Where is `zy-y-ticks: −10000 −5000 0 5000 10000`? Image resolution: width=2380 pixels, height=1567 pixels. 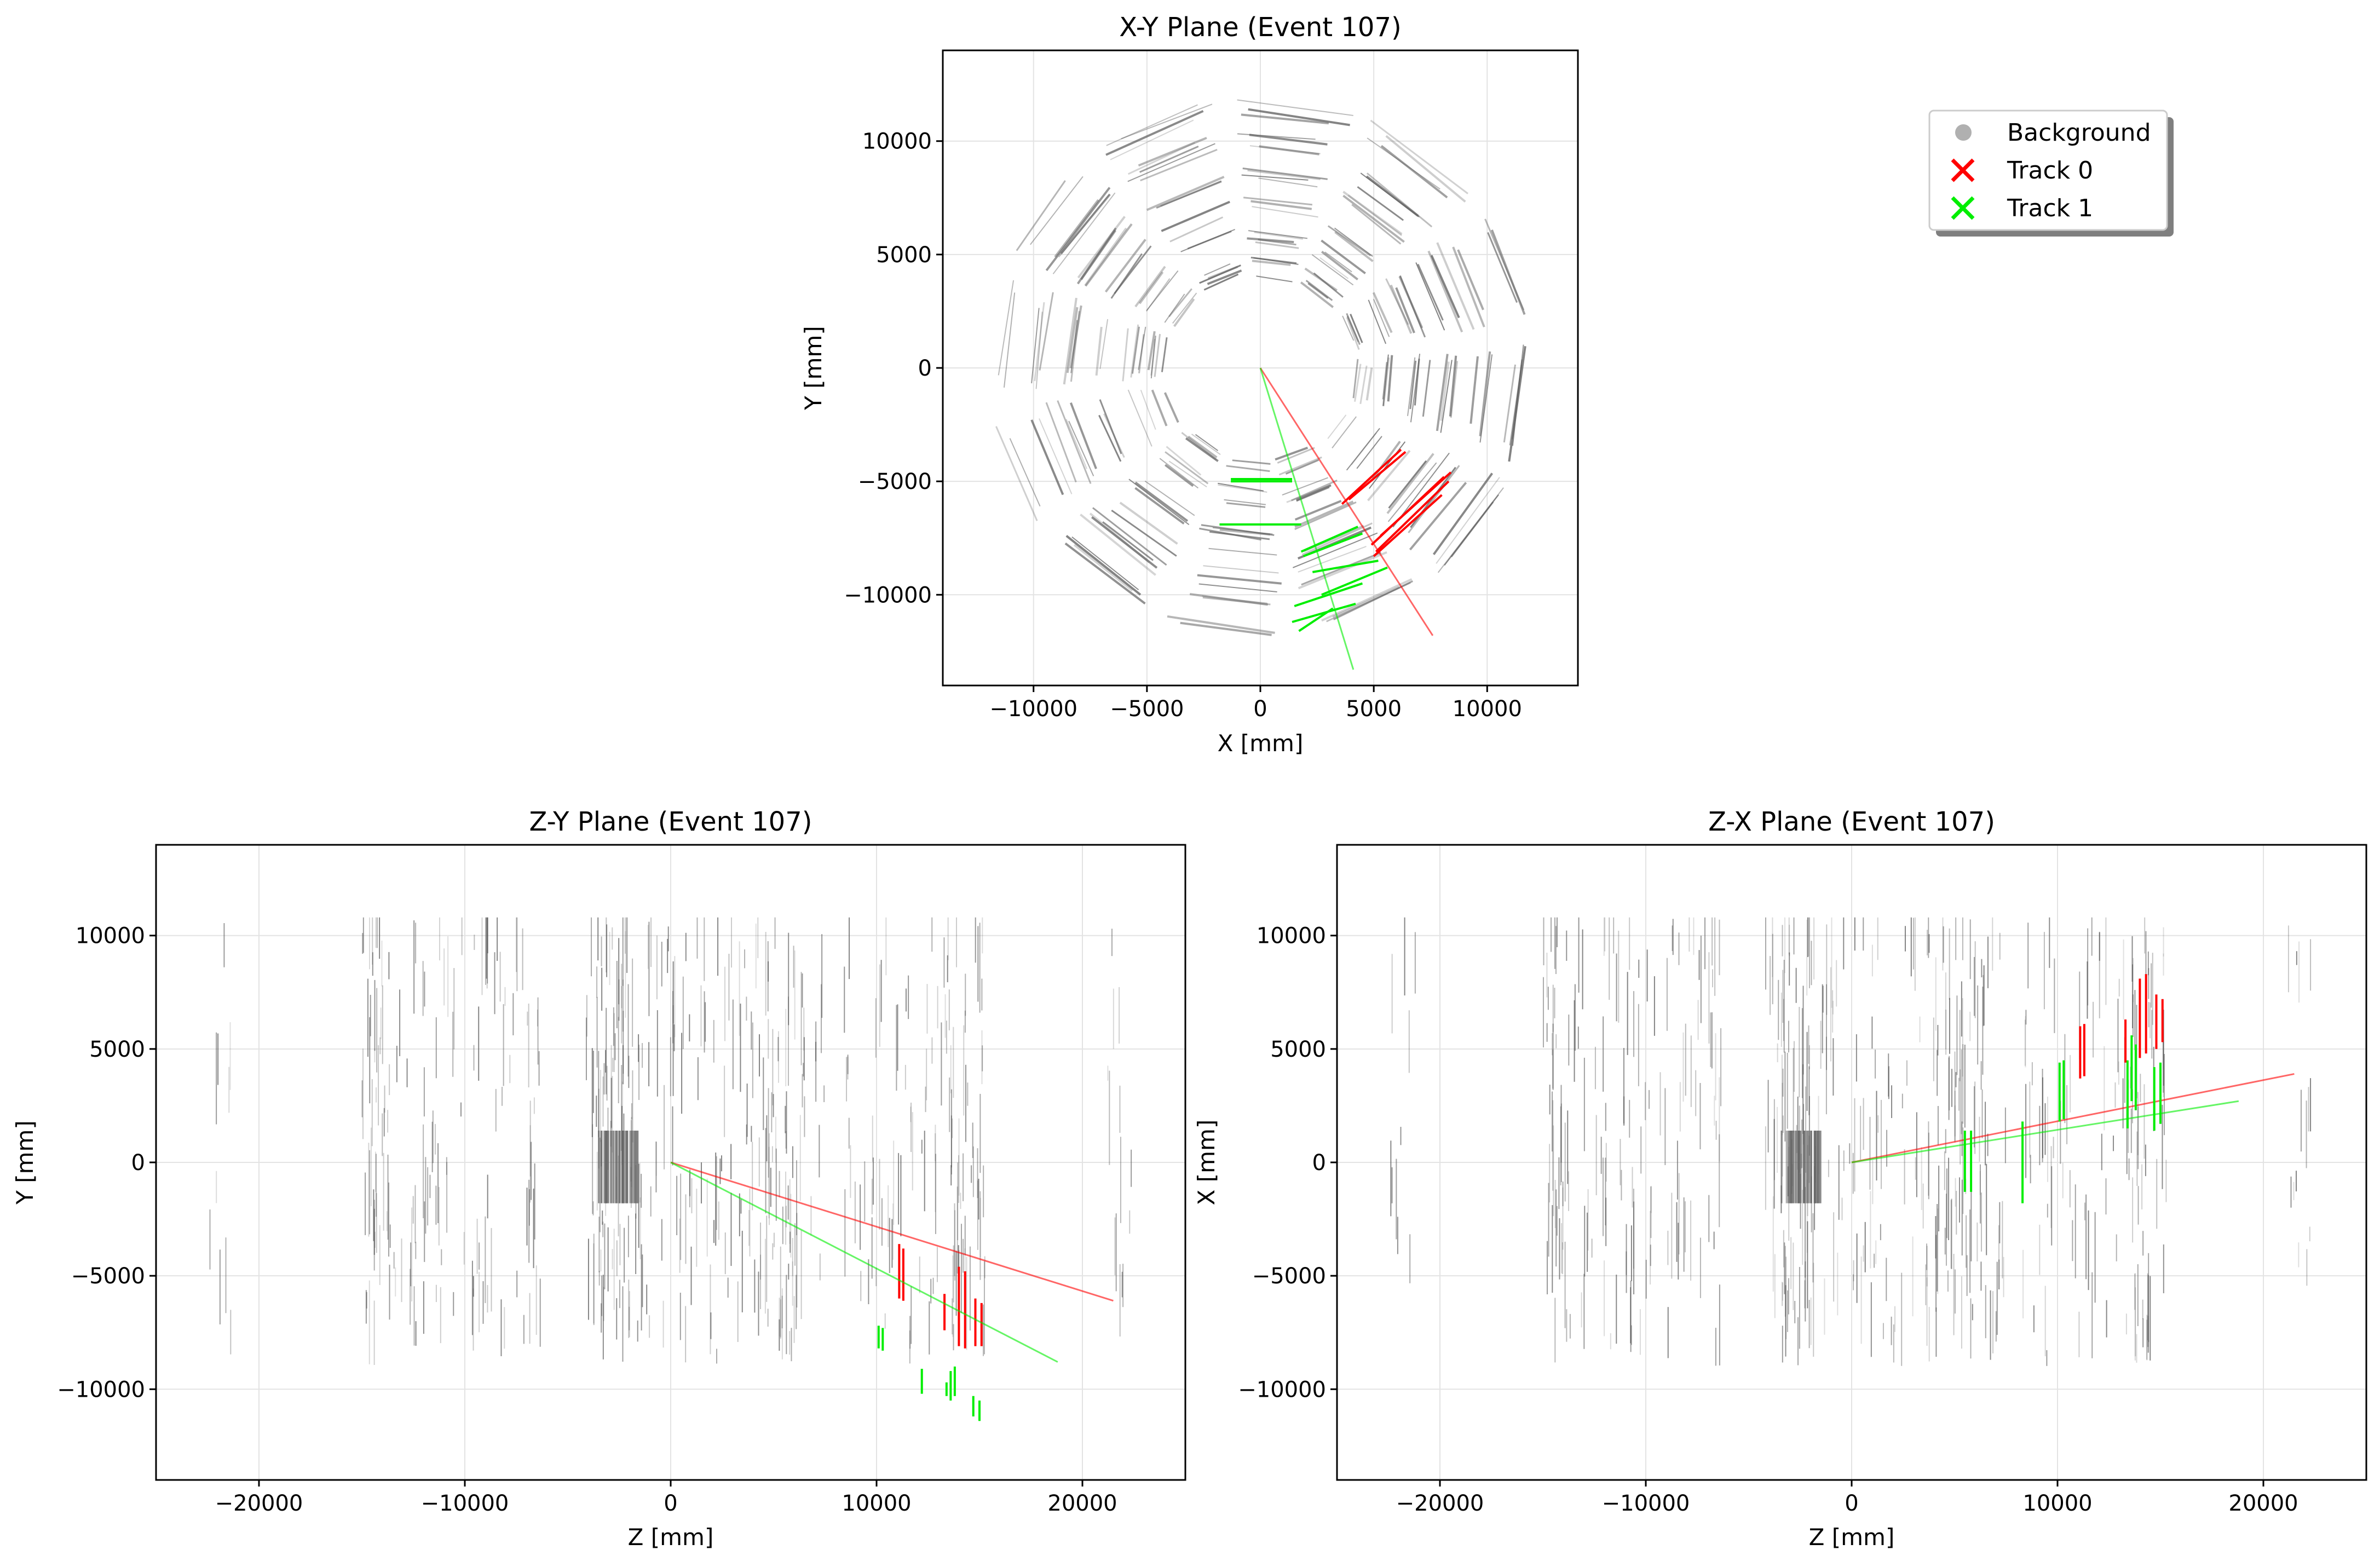
zy-y-ticks: −10000 −5000 0 5000 10000 is located at coordinates (106, 1163).